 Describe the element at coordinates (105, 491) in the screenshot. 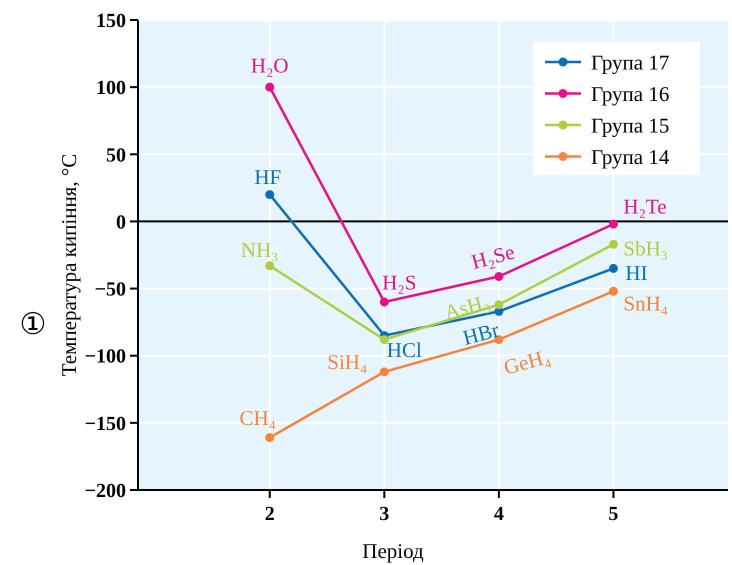

I see `y-tick-label: −200` at that location.